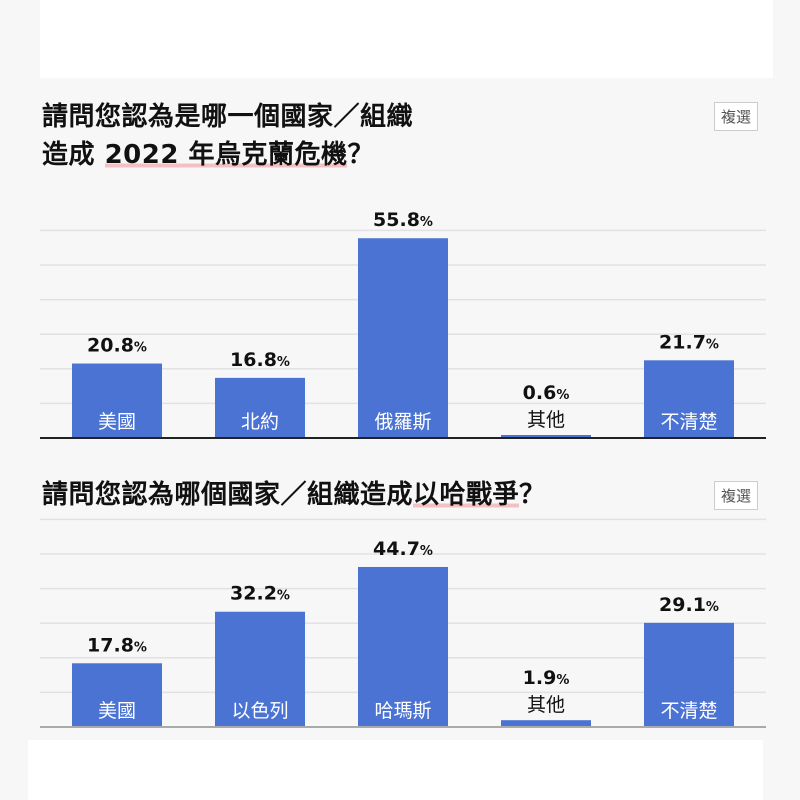 The width and height of the screenshot is (800, 800). What do you see at coordinates (260, 360) in the screenshot?
I see `value-label: 16.8%` at bounding box center [260, 360].